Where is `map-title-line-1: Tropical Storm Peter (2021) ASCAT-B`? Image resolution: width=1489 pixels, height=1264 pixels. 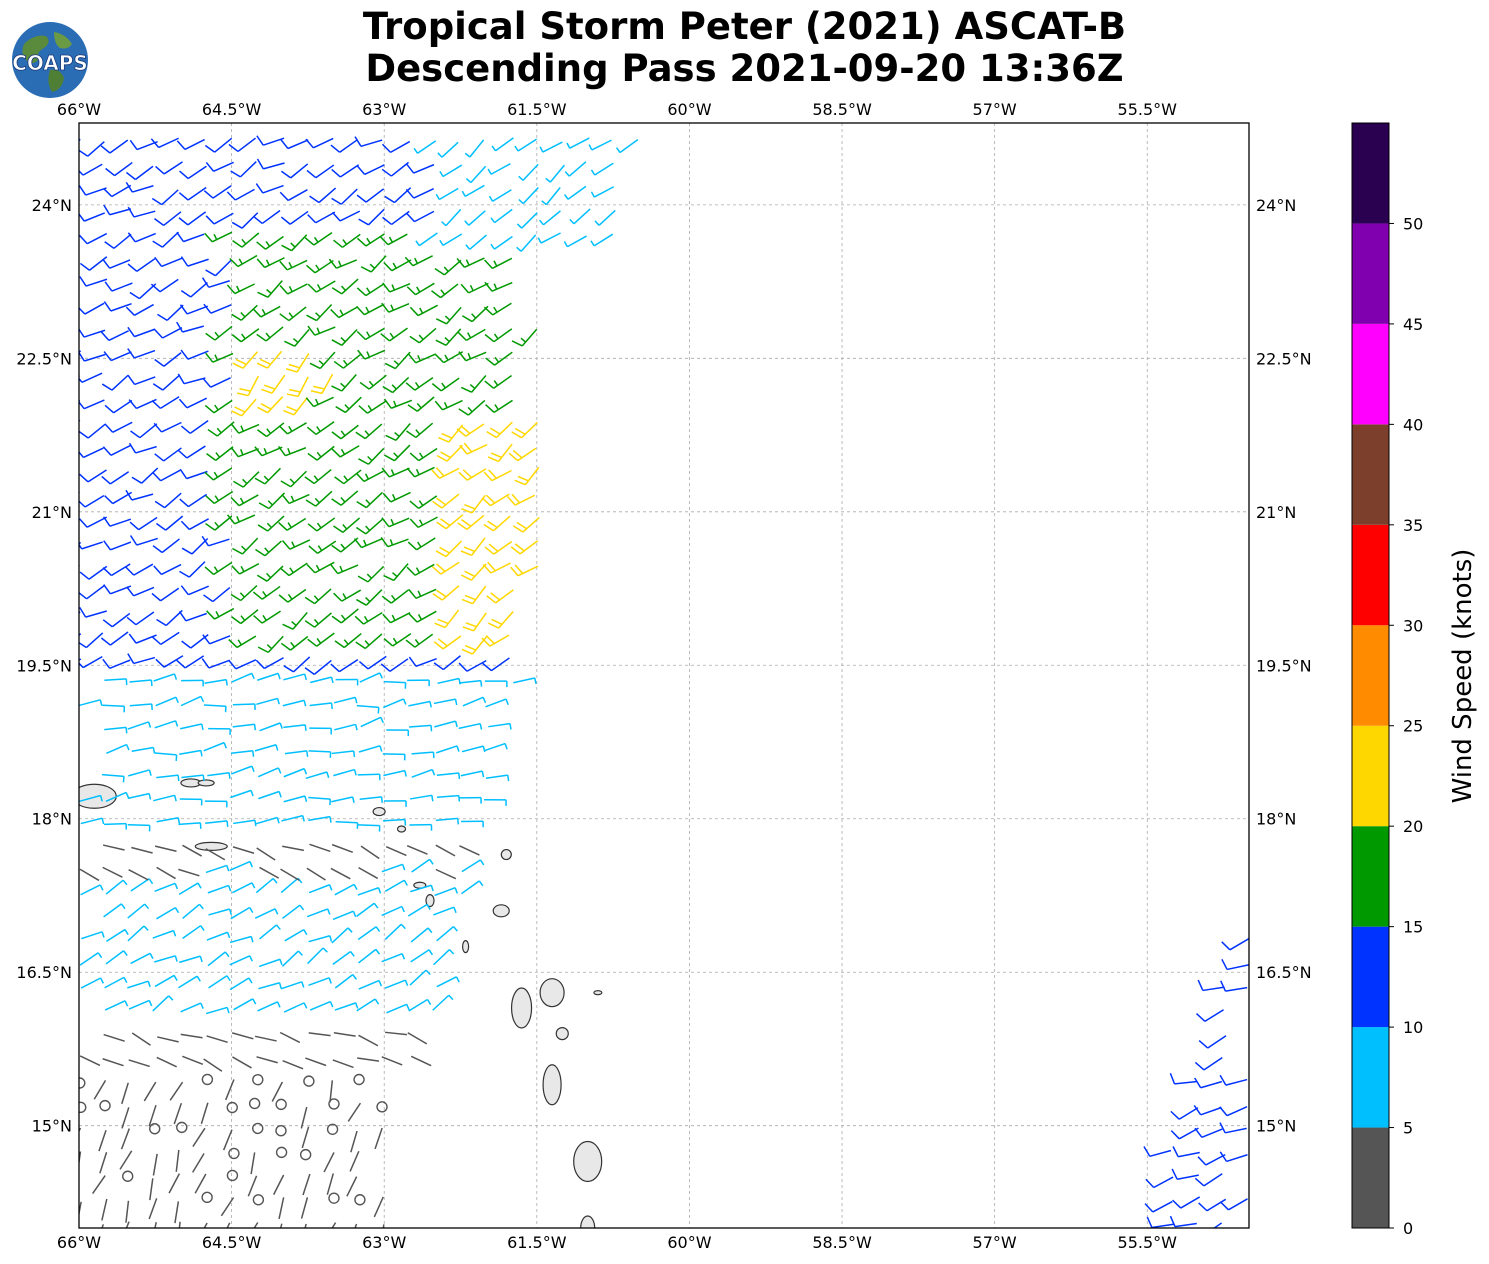 map-title-line-1: Tropical Storm Peter (2021) ASCAT-B is located at coordinates (744, 26).